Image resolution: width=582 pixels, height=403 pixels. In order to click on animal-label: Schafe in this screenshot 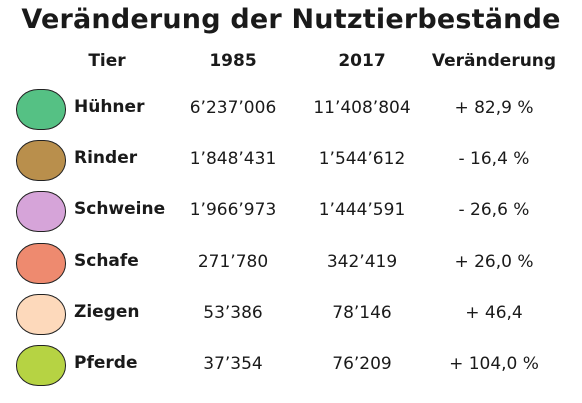, I will do `click(106, 261)`.